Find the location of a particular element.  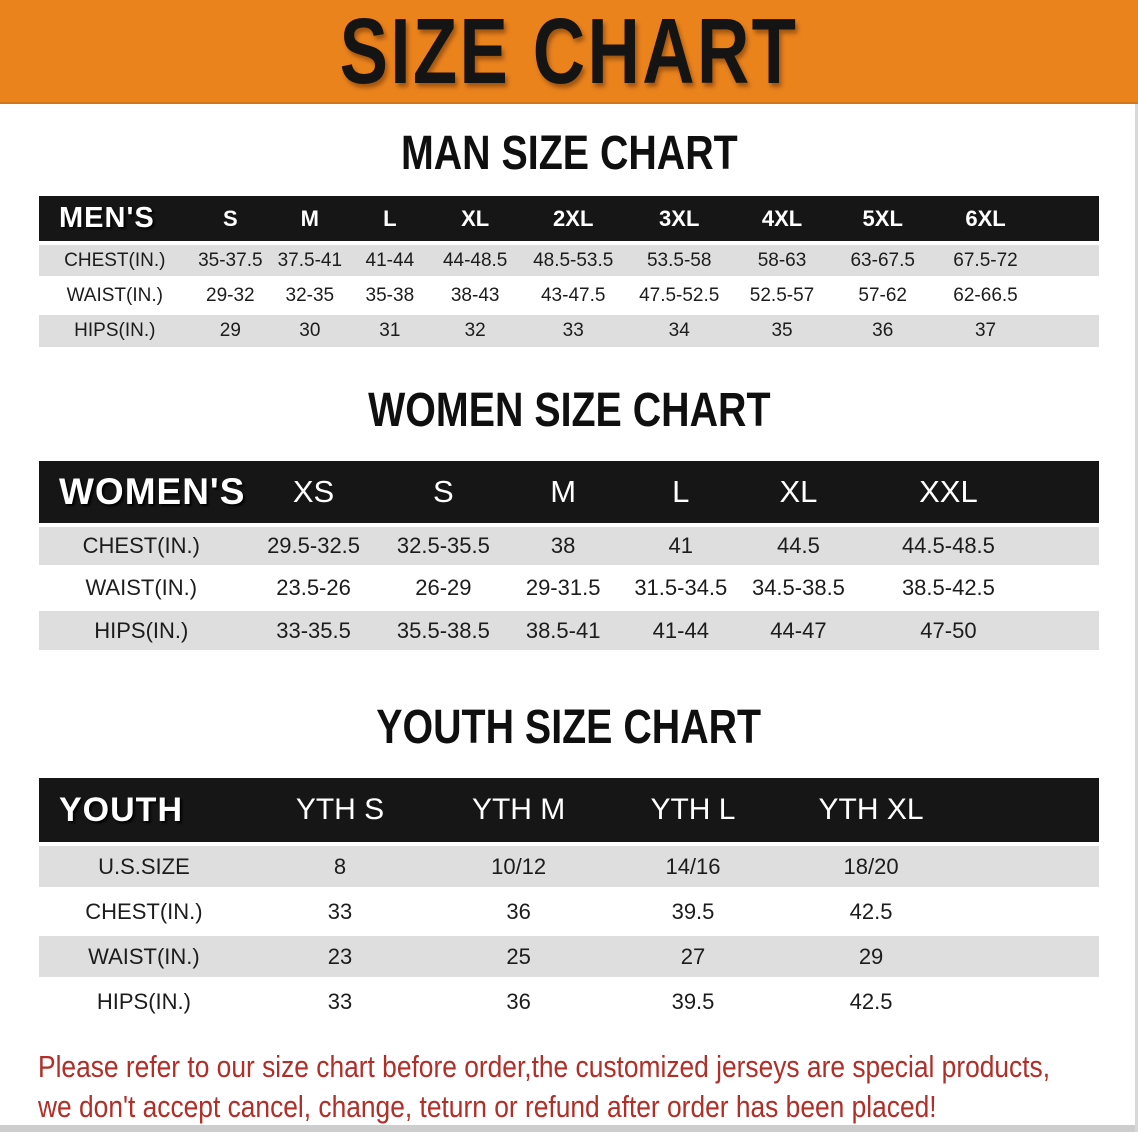

size-value-cell: 29-32 is located at coordinates (230, 295).